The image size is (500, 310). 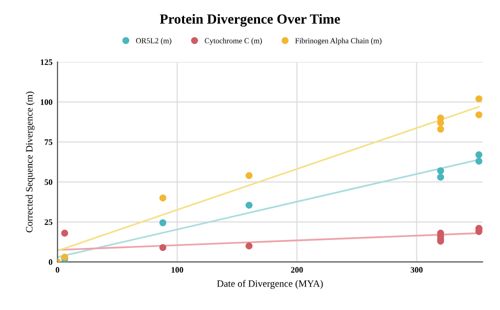 I want to click on x-tick-label: 0, so click(x=58, y=270).